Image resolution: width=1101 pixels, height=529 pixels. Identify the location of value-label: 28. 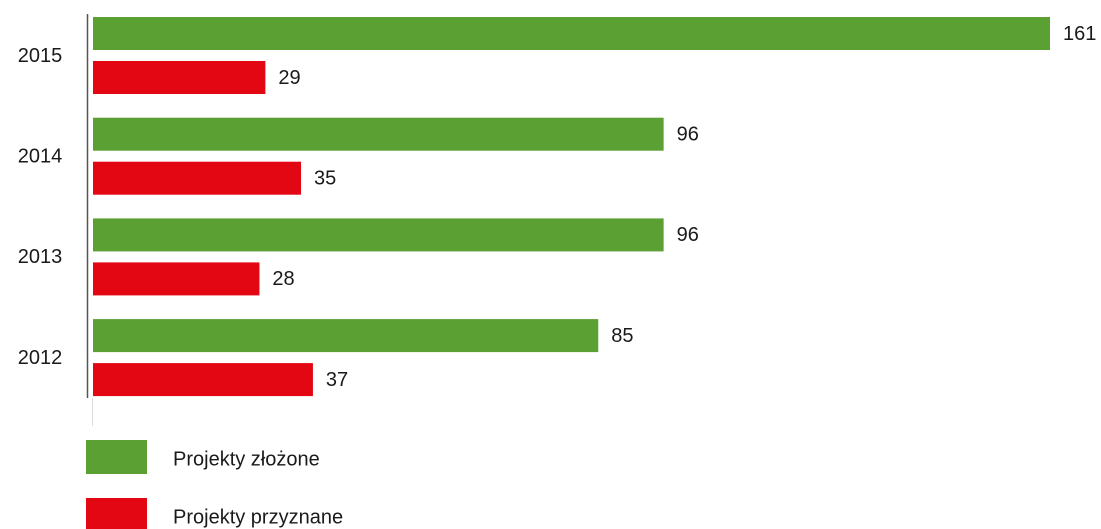
(283, 279).